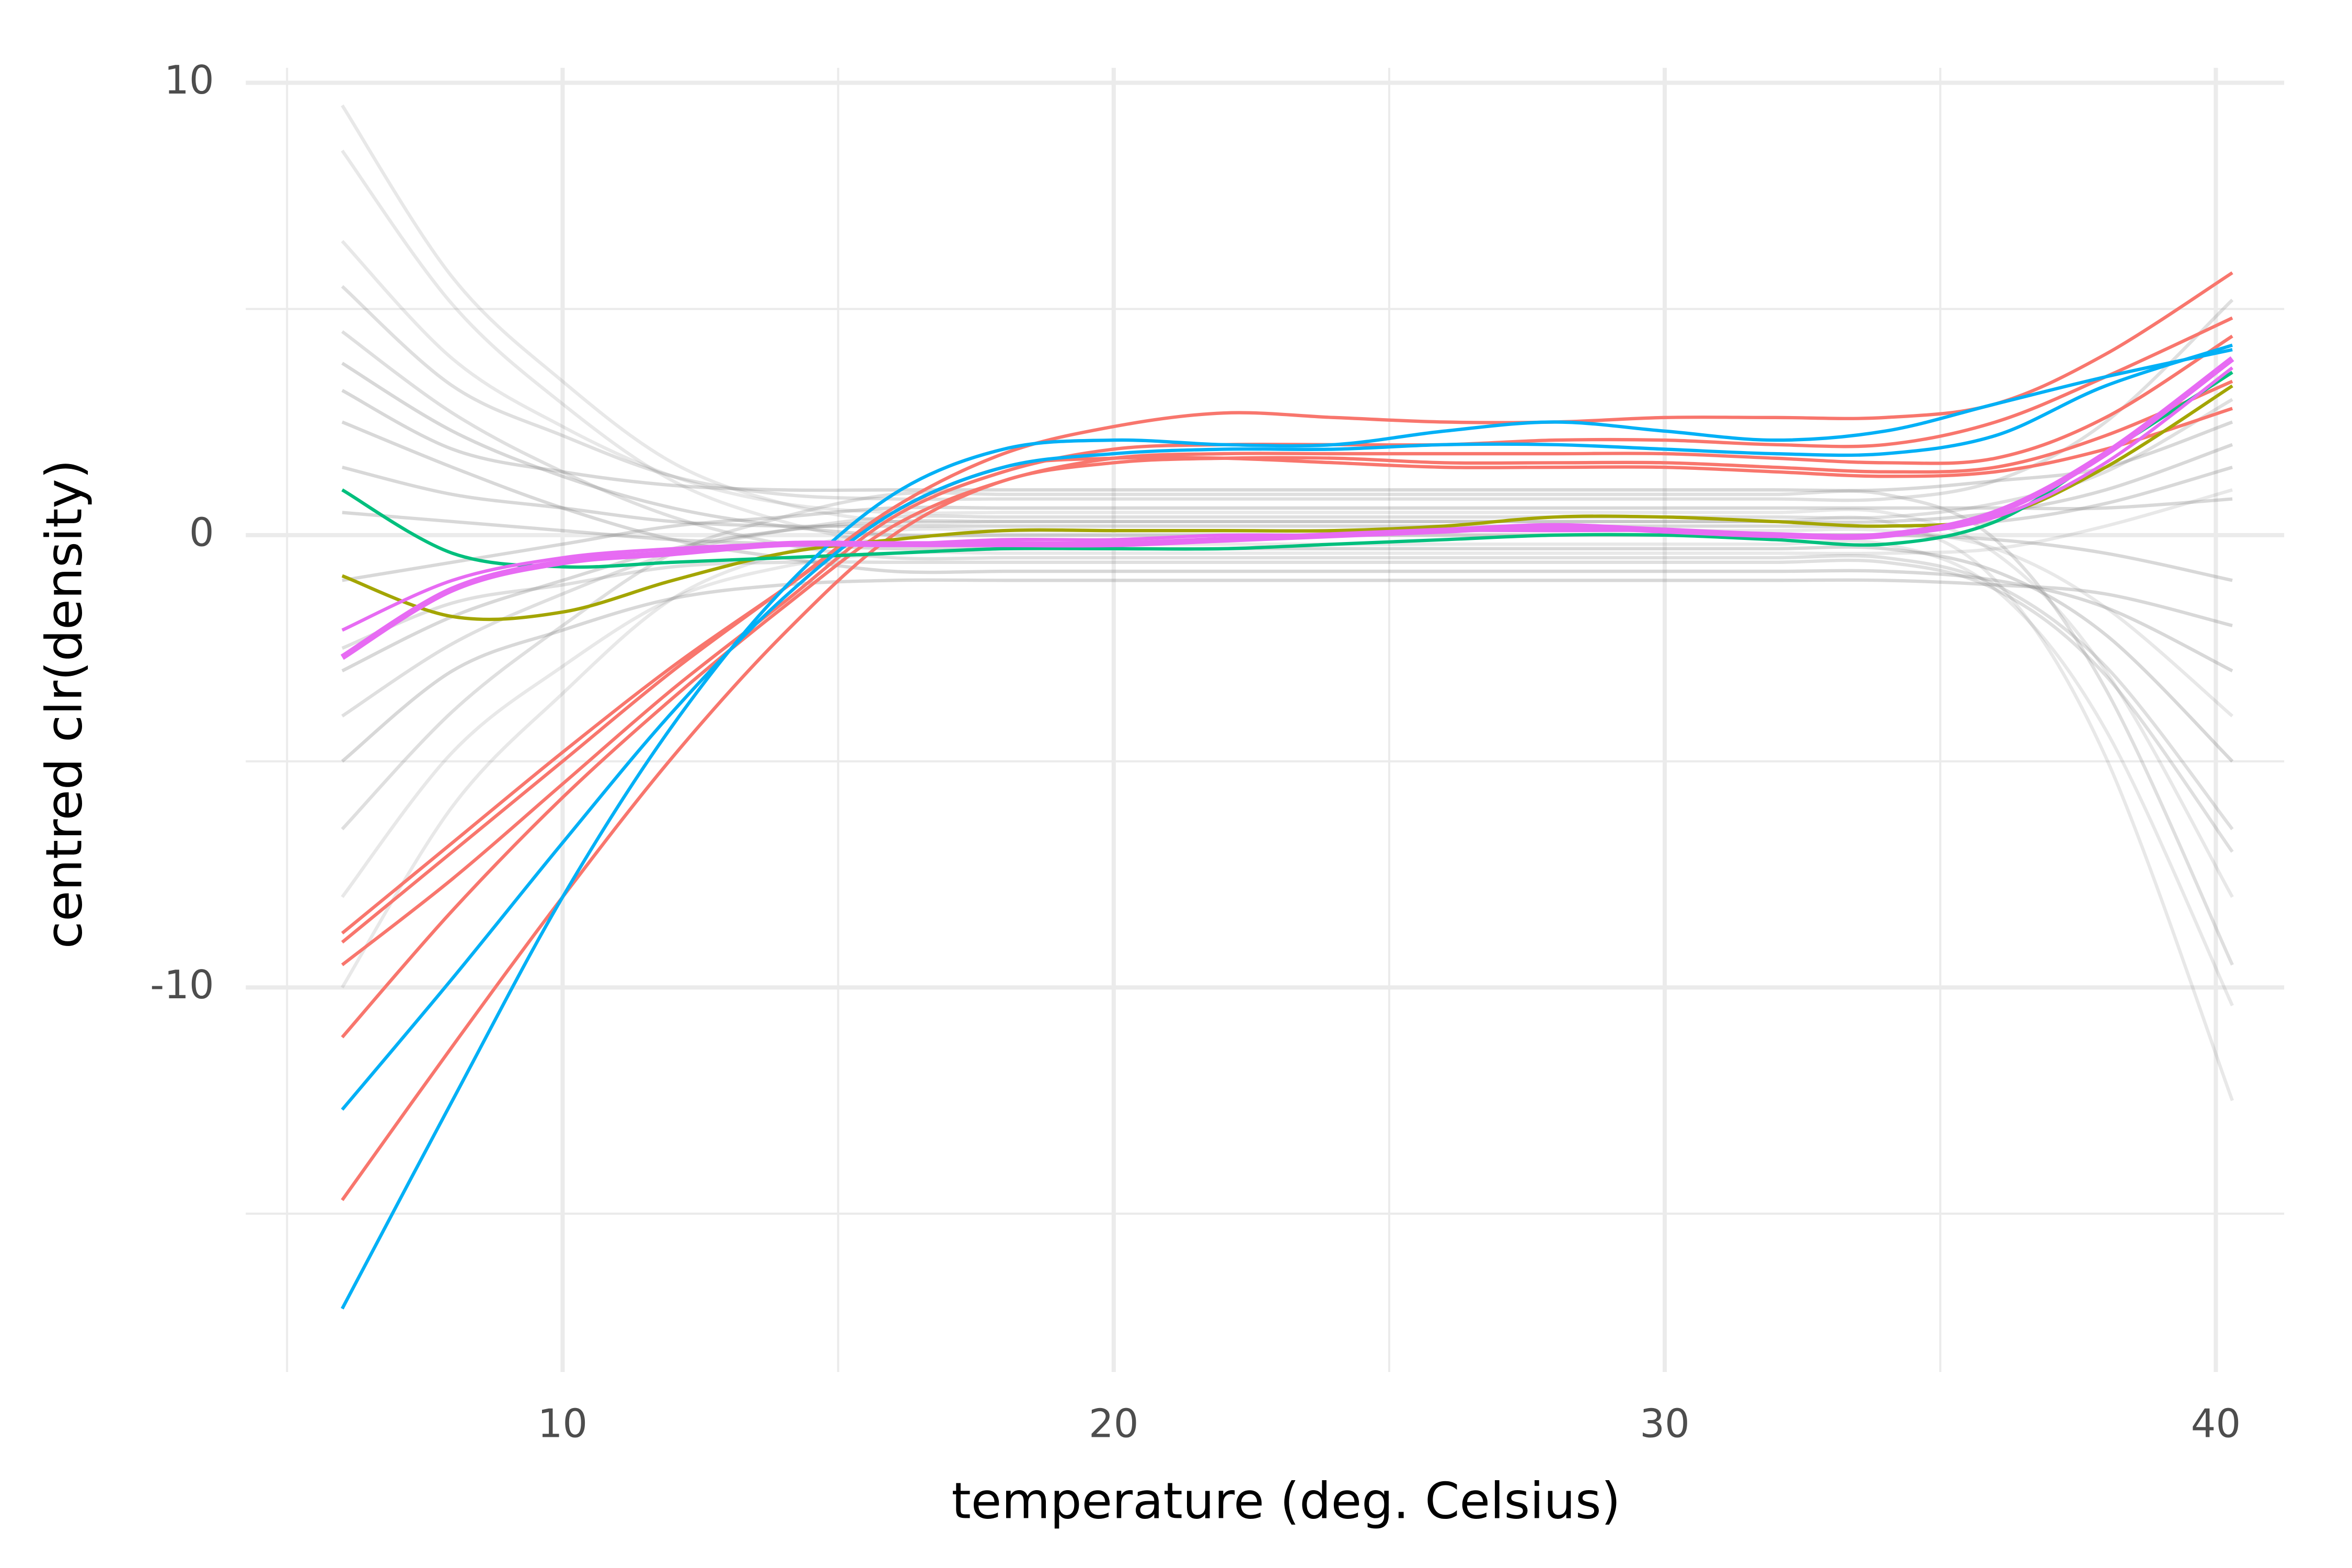  Describe the element at coordinates (201, 532) in the screenshot. I see `y-tick-label: 0` at that location.